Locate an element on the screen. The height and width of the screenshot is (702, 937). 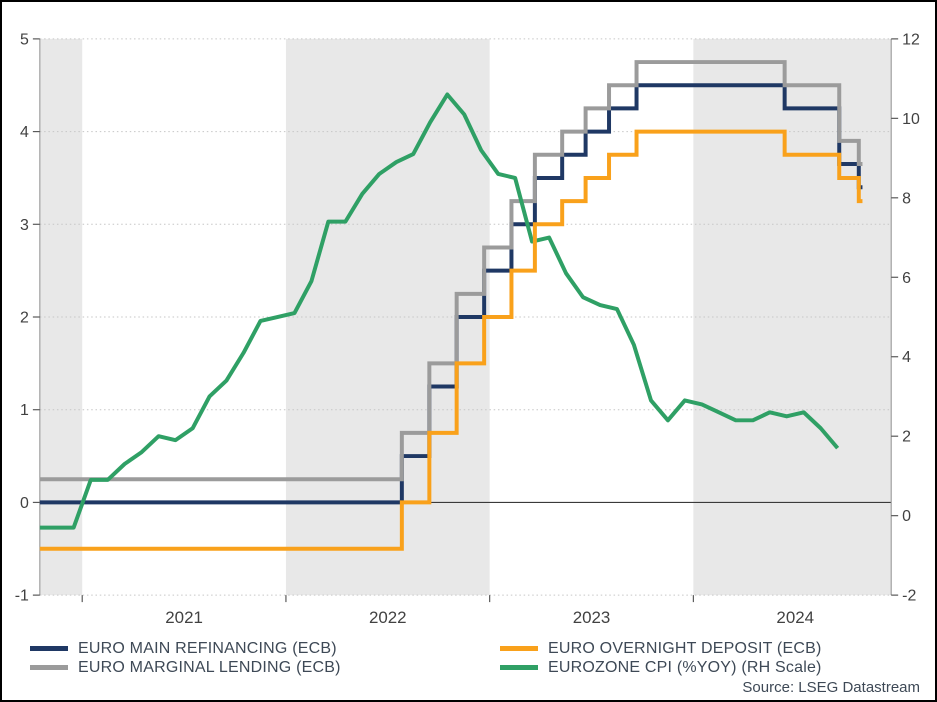
legend-swatch-overnight-deposit is located at coordinates (519, 648).